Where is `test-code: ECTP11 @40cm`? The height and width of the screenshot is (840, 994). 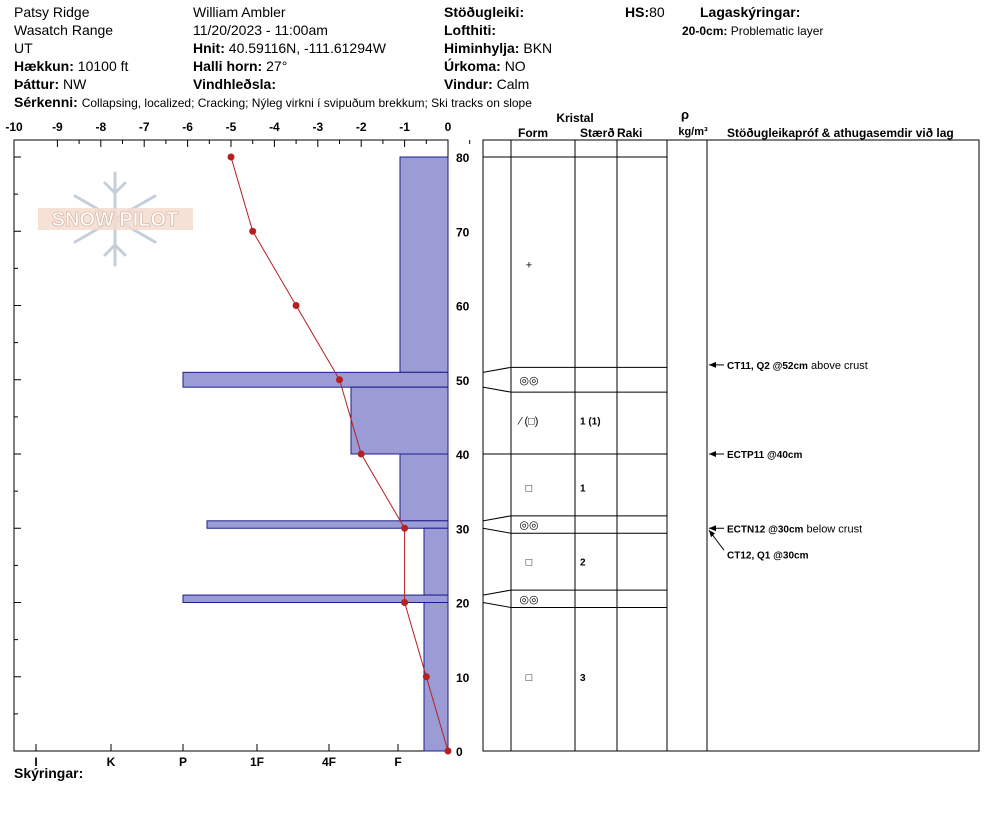 test-code: ECTP11 @40cm is located at coordinates (764, 455).